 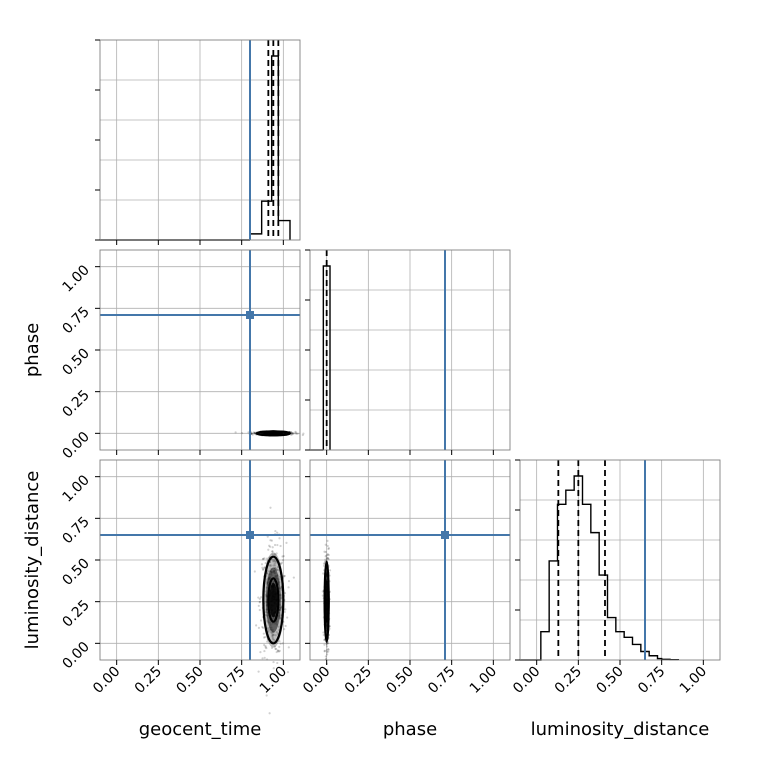 What do you see at coordinates (620, 729) in the screenshot?
I see `x-axis-label-luminosity_distance: luminosity_distance` at bounding box center [620, 729].